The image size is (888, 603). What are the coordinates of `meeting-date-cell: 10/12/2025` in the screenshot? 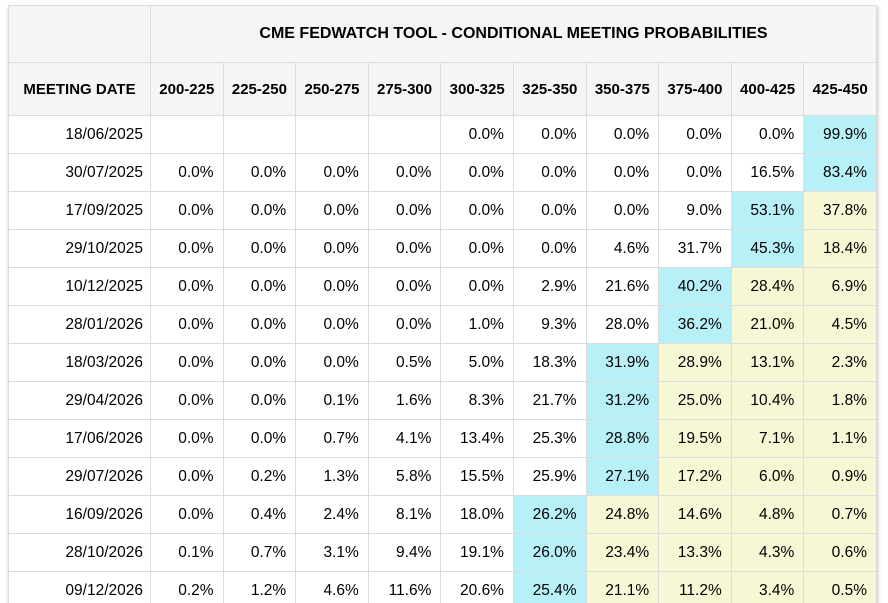 It's located at (79, 286).